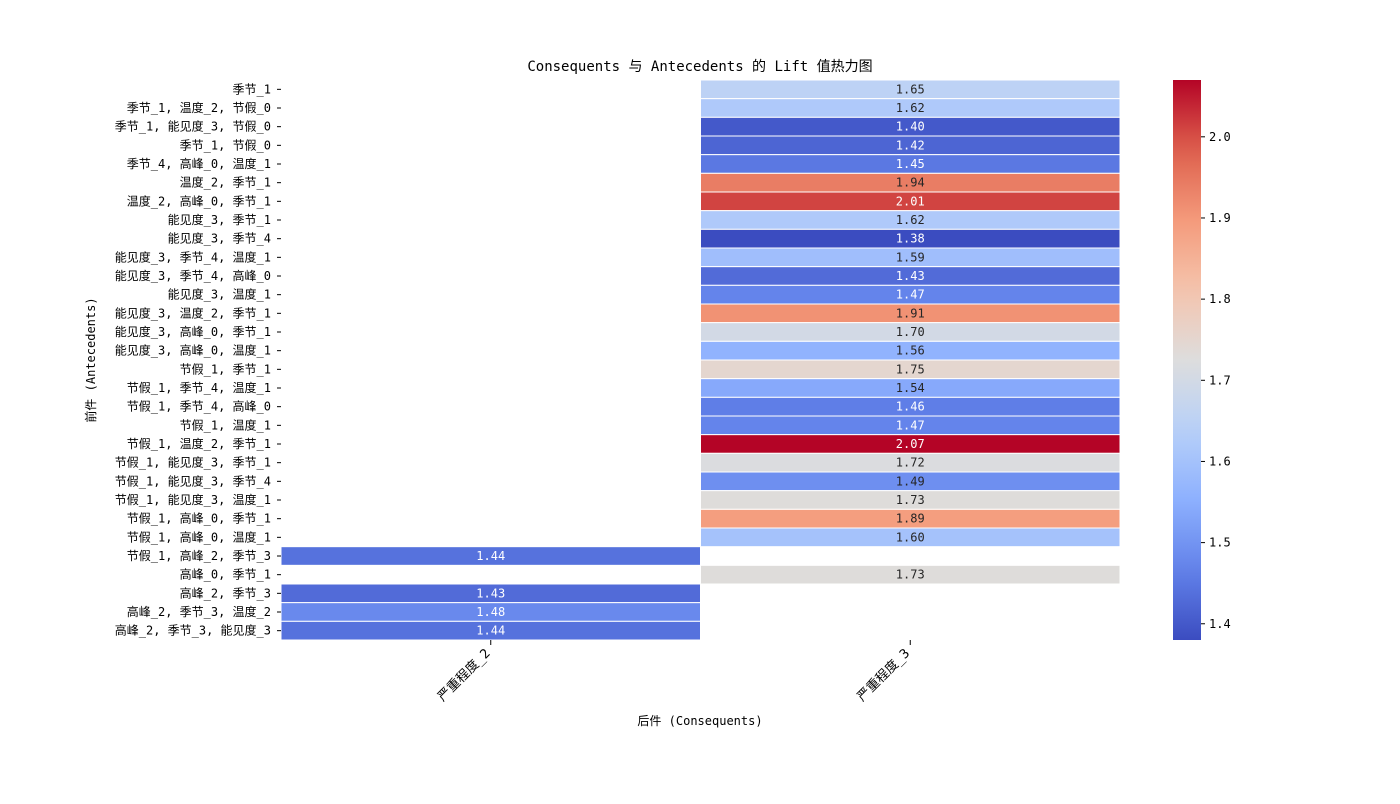  What do you see at coordinates (910, 127) in the screenshot?
I see `cell-value-label: 1.40` at bounding box center [910, 127].